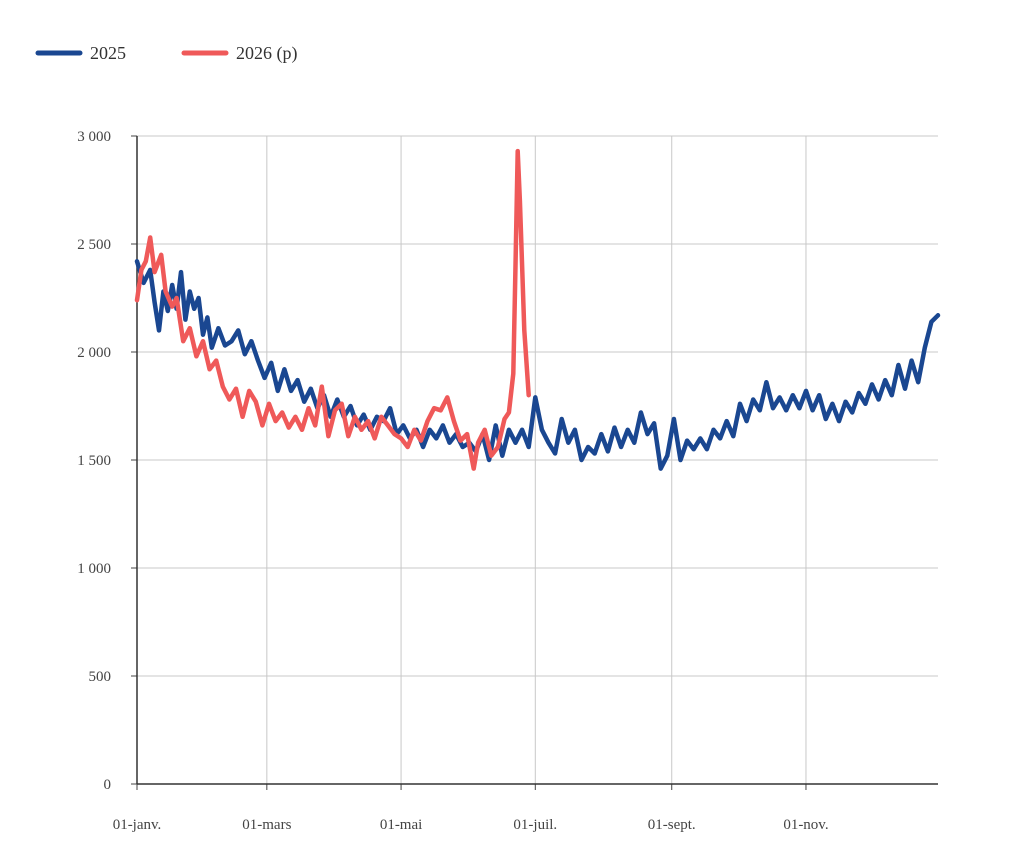 The image size is (1024, 858). I want to click on y-tick-label: 2 000, so click(94, 353).